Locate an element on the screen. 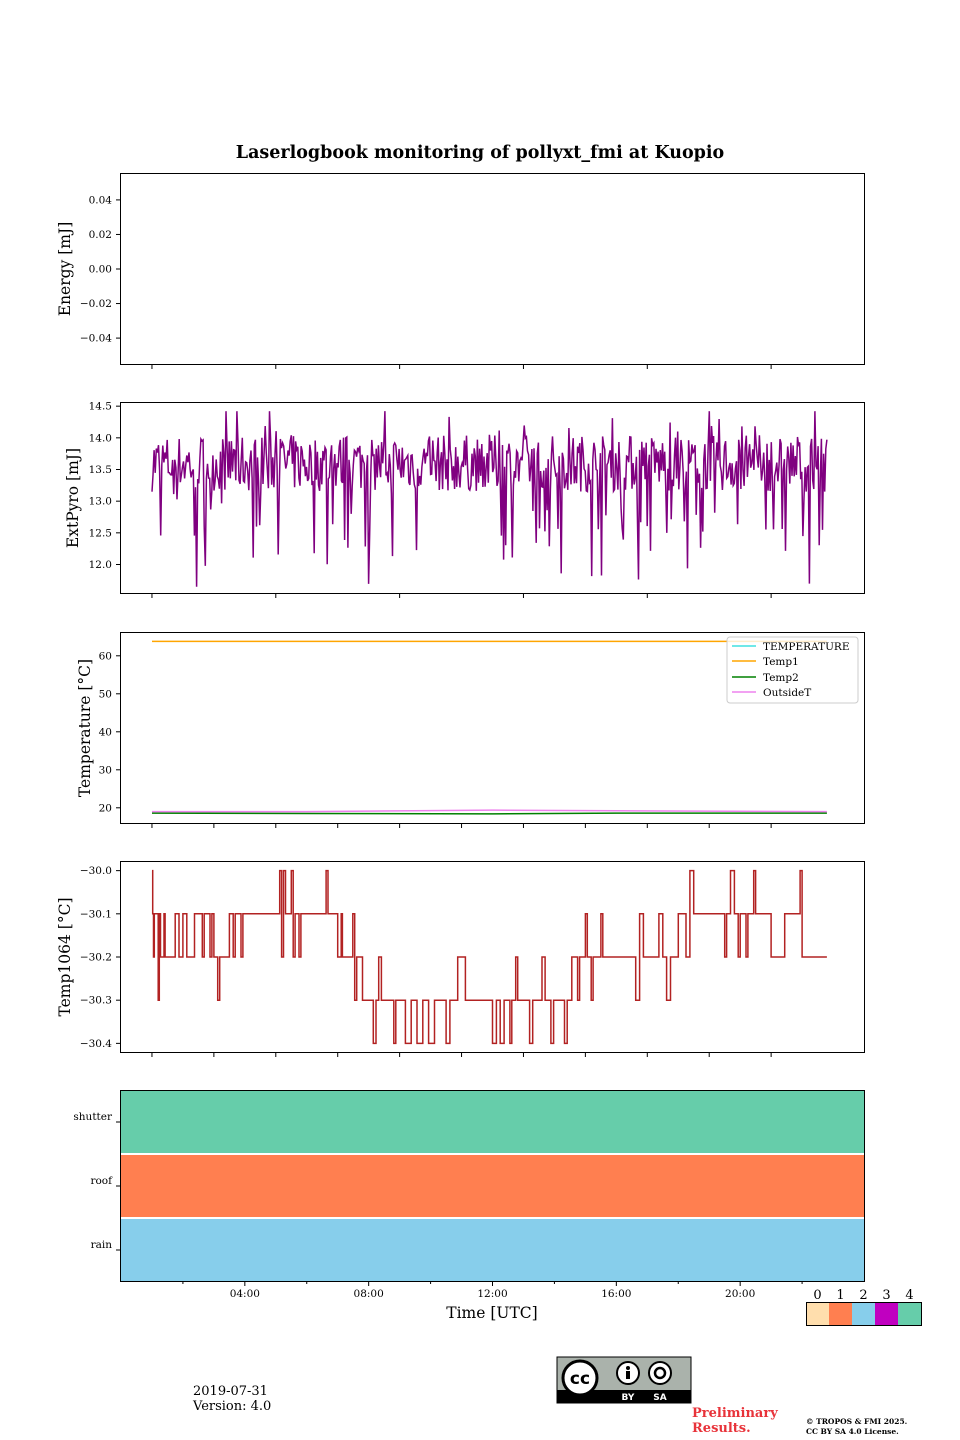  series-line-outsidet is located at coordinates (489, 811).